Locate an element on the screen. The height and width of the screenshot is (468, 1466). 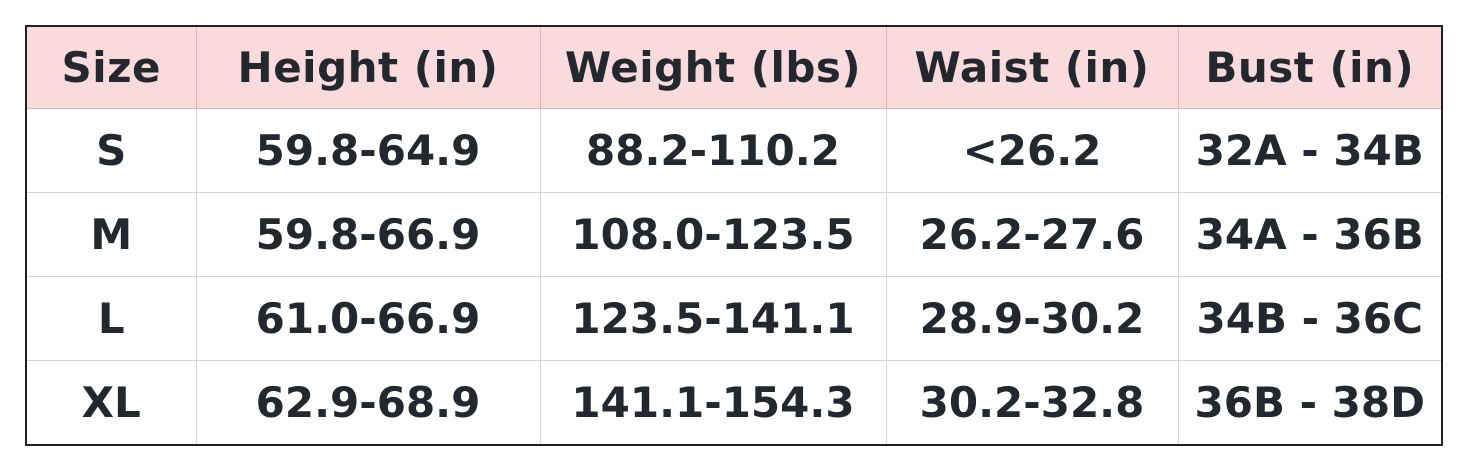
header-weight: Weight (lbs) is located at coordinates (713, 67).